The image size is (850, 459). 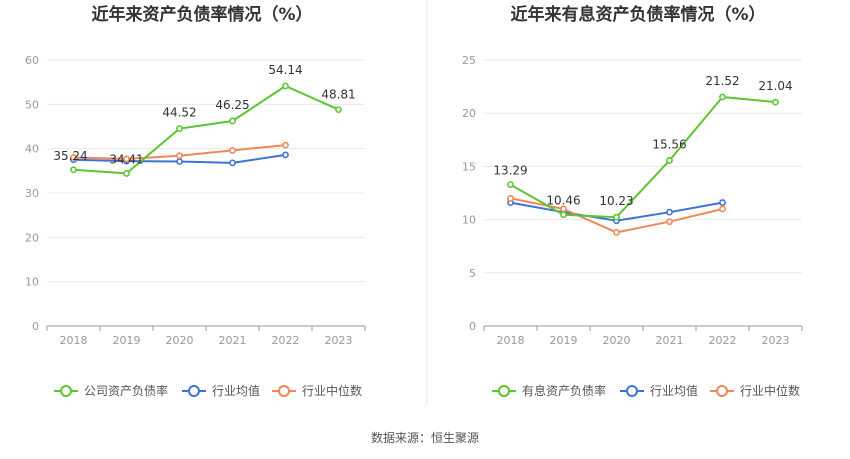 I want to click on legend-item: 有息资产负债率, so click(x=549, y=390).